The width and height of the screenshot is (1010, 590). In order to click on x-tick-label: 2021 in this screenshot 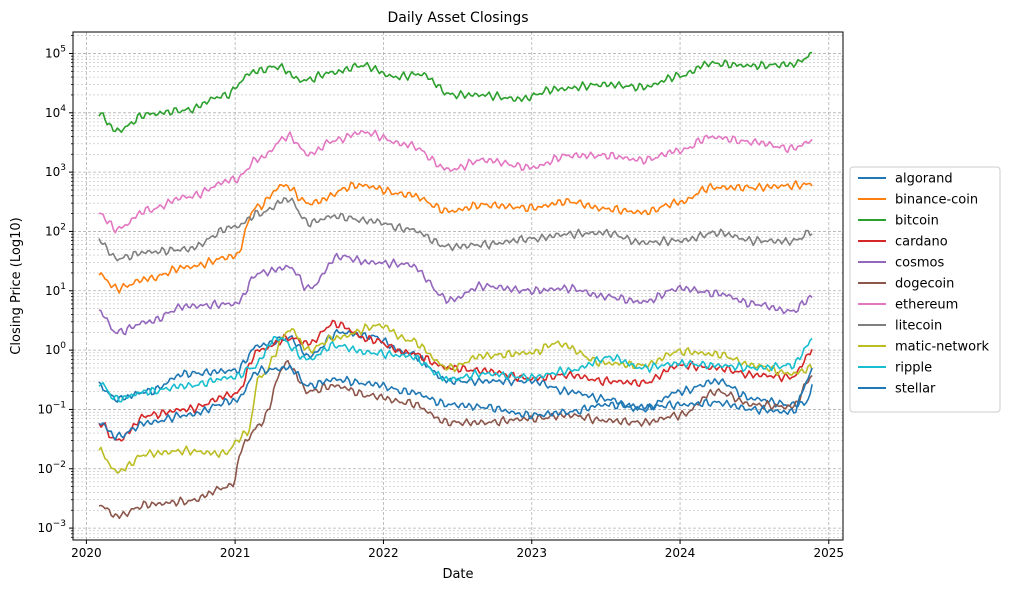, I will do `click(235, 553)`.